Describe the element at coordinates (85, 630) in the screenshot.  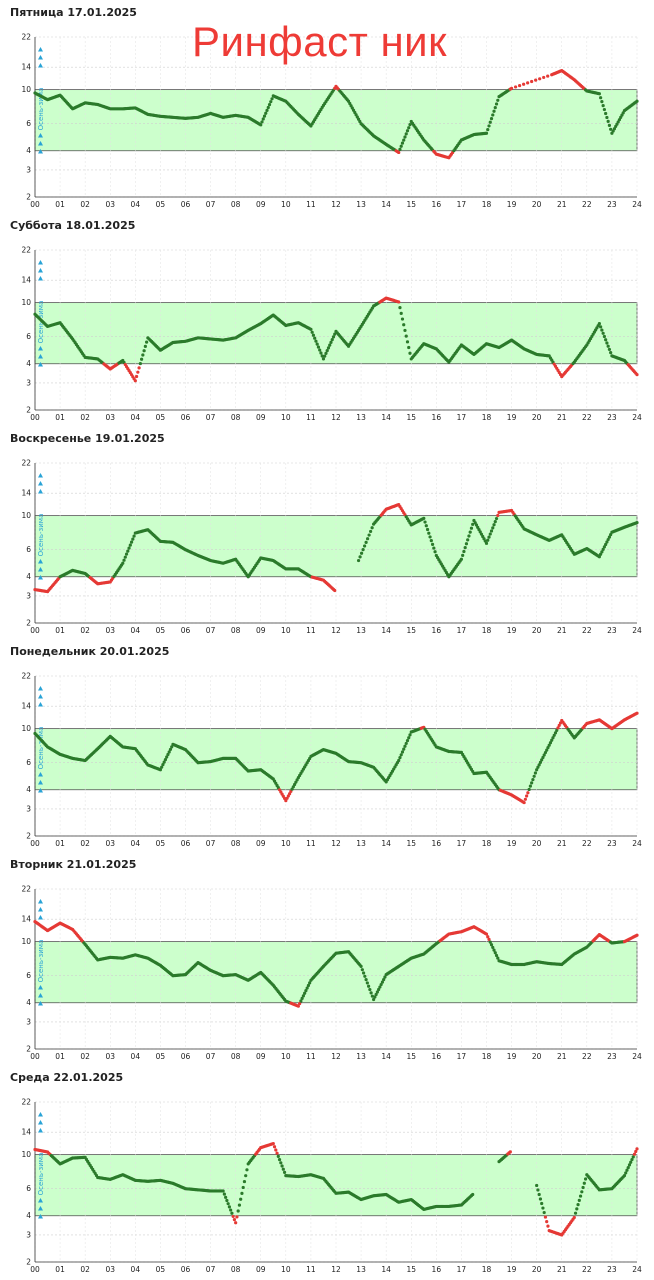
I see `x-tick-label: 02` at that location.